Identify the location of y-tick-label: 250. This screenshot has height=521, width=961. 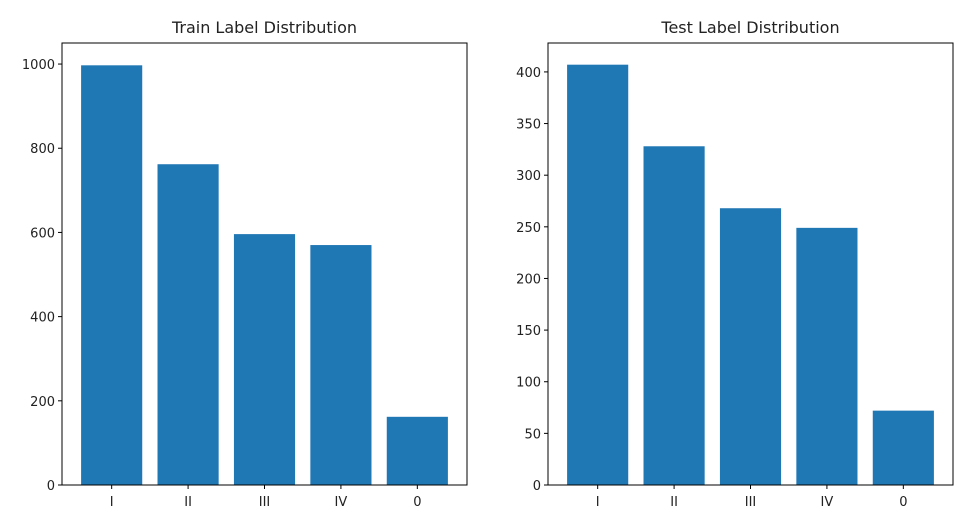
(528, 228).